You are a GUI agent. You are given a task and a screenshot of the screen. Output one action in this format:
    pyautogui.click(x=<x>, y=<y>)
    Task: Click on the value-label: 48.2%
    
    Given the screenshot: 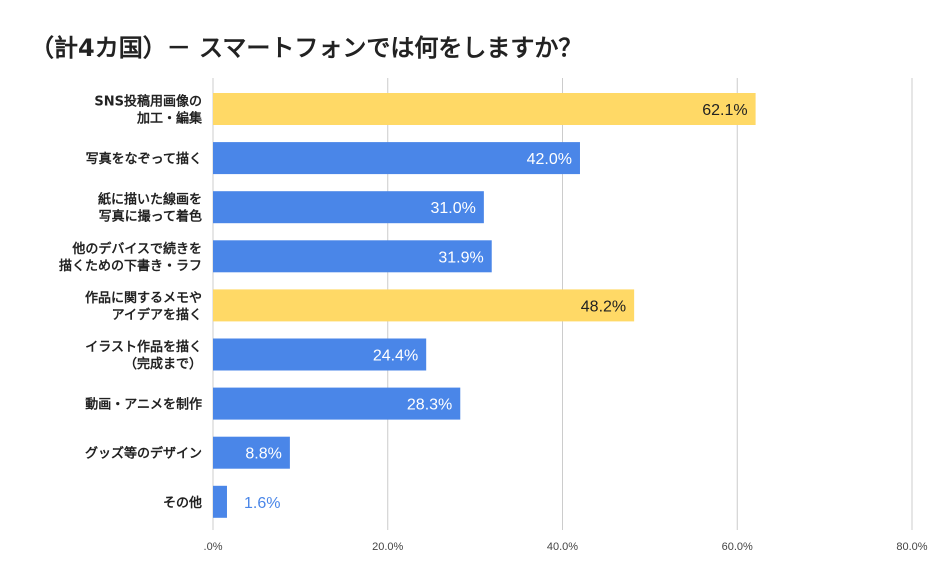 What is the action you would take?
    pyautogui.click(x=603, y=306)
    